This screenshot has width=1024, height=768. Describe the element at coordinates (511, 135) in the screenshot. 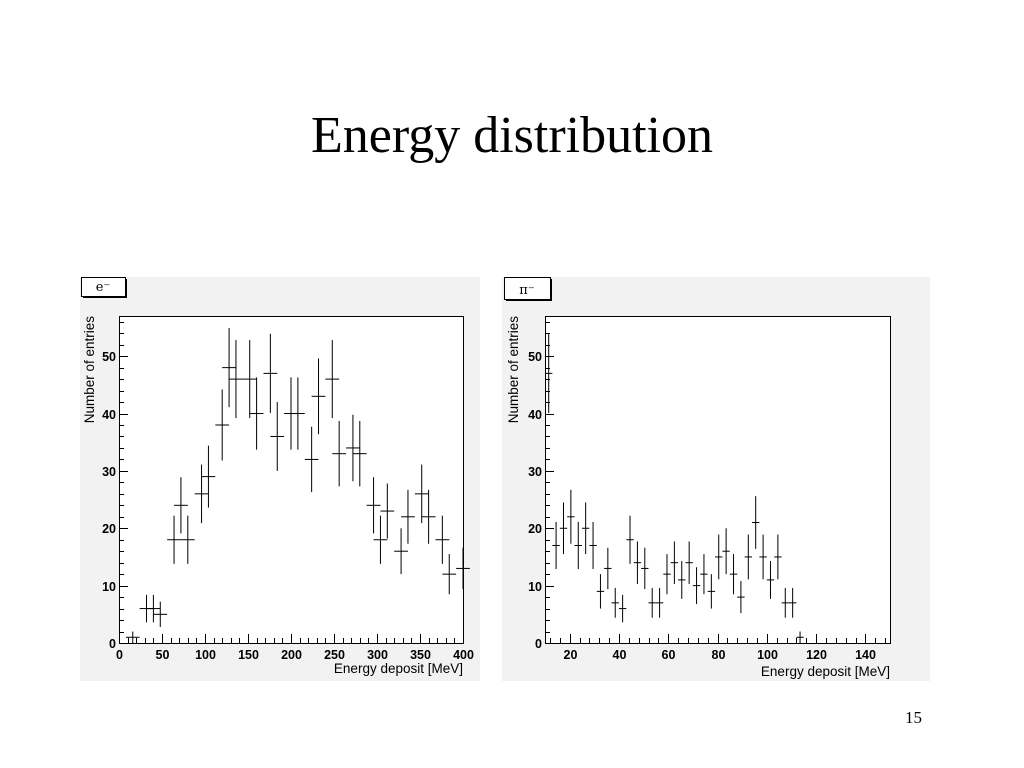

I see `slide-title: Energy distribution` at that location.